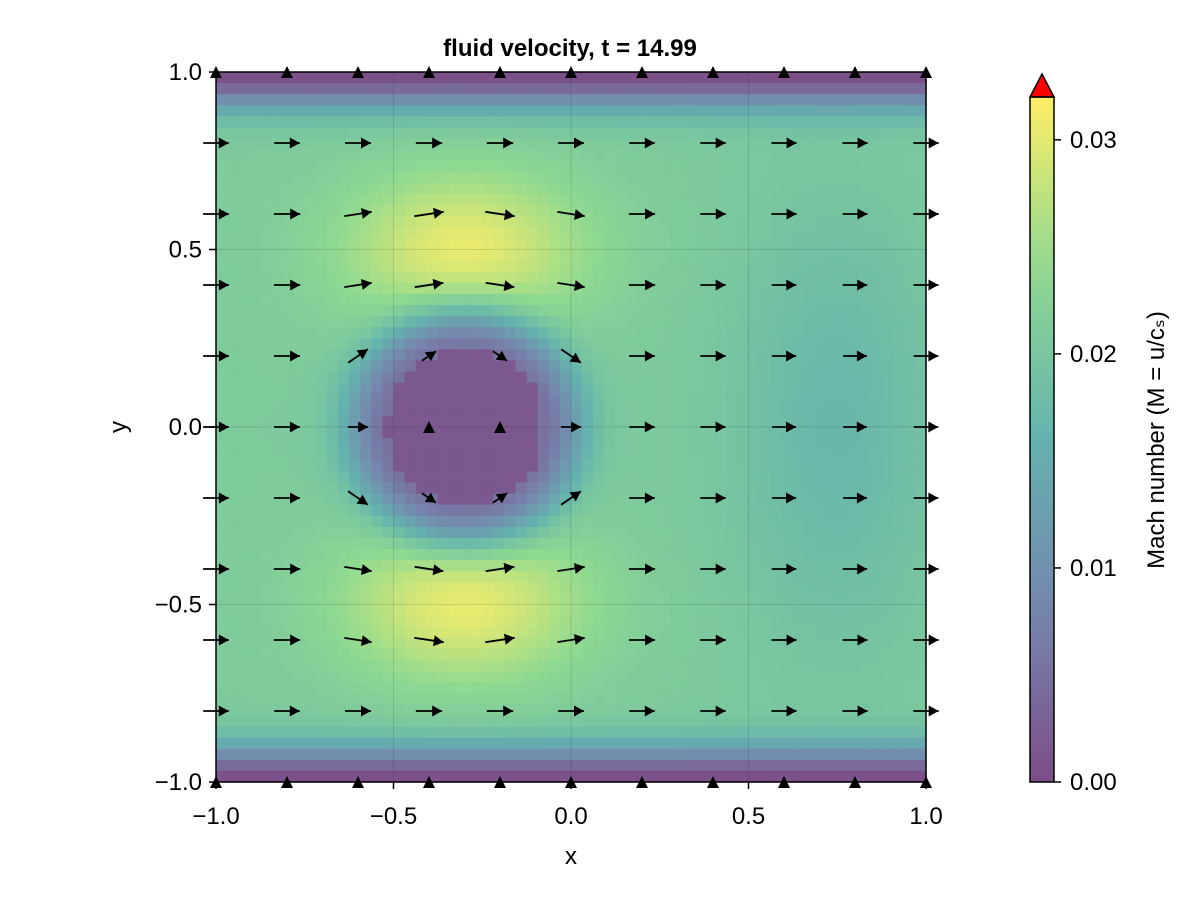 The width and height of the screenshot is (1200, 900). What do you see at coordinates (1156, 440) in the screenshot?
I see `colorbar-label: Mach number (M = u/cₛ)` at bounding box center [1156, 440].